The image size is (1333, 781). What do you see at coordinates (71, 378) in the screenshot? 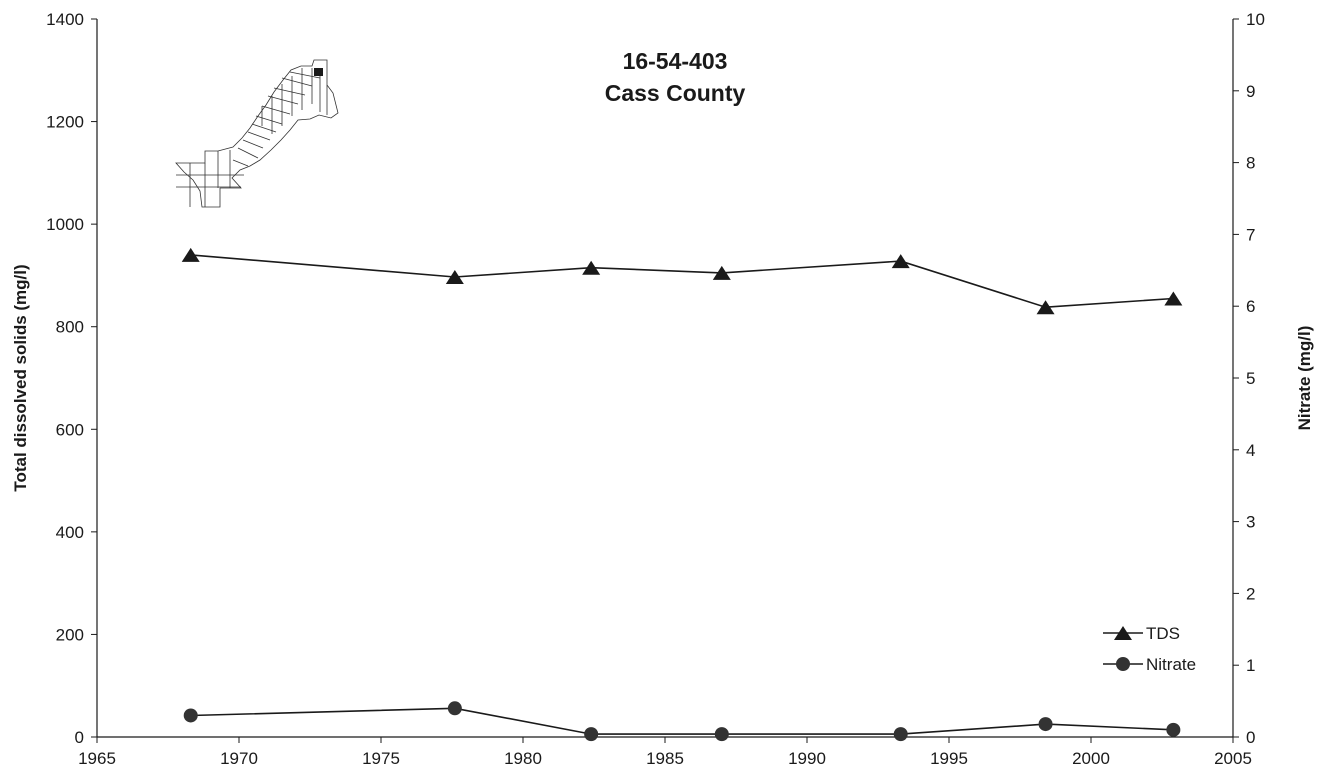
I see `y-axis-ticks: 0 200 400 600 800 1000 1200 1400` at bounding box center [71, 378].